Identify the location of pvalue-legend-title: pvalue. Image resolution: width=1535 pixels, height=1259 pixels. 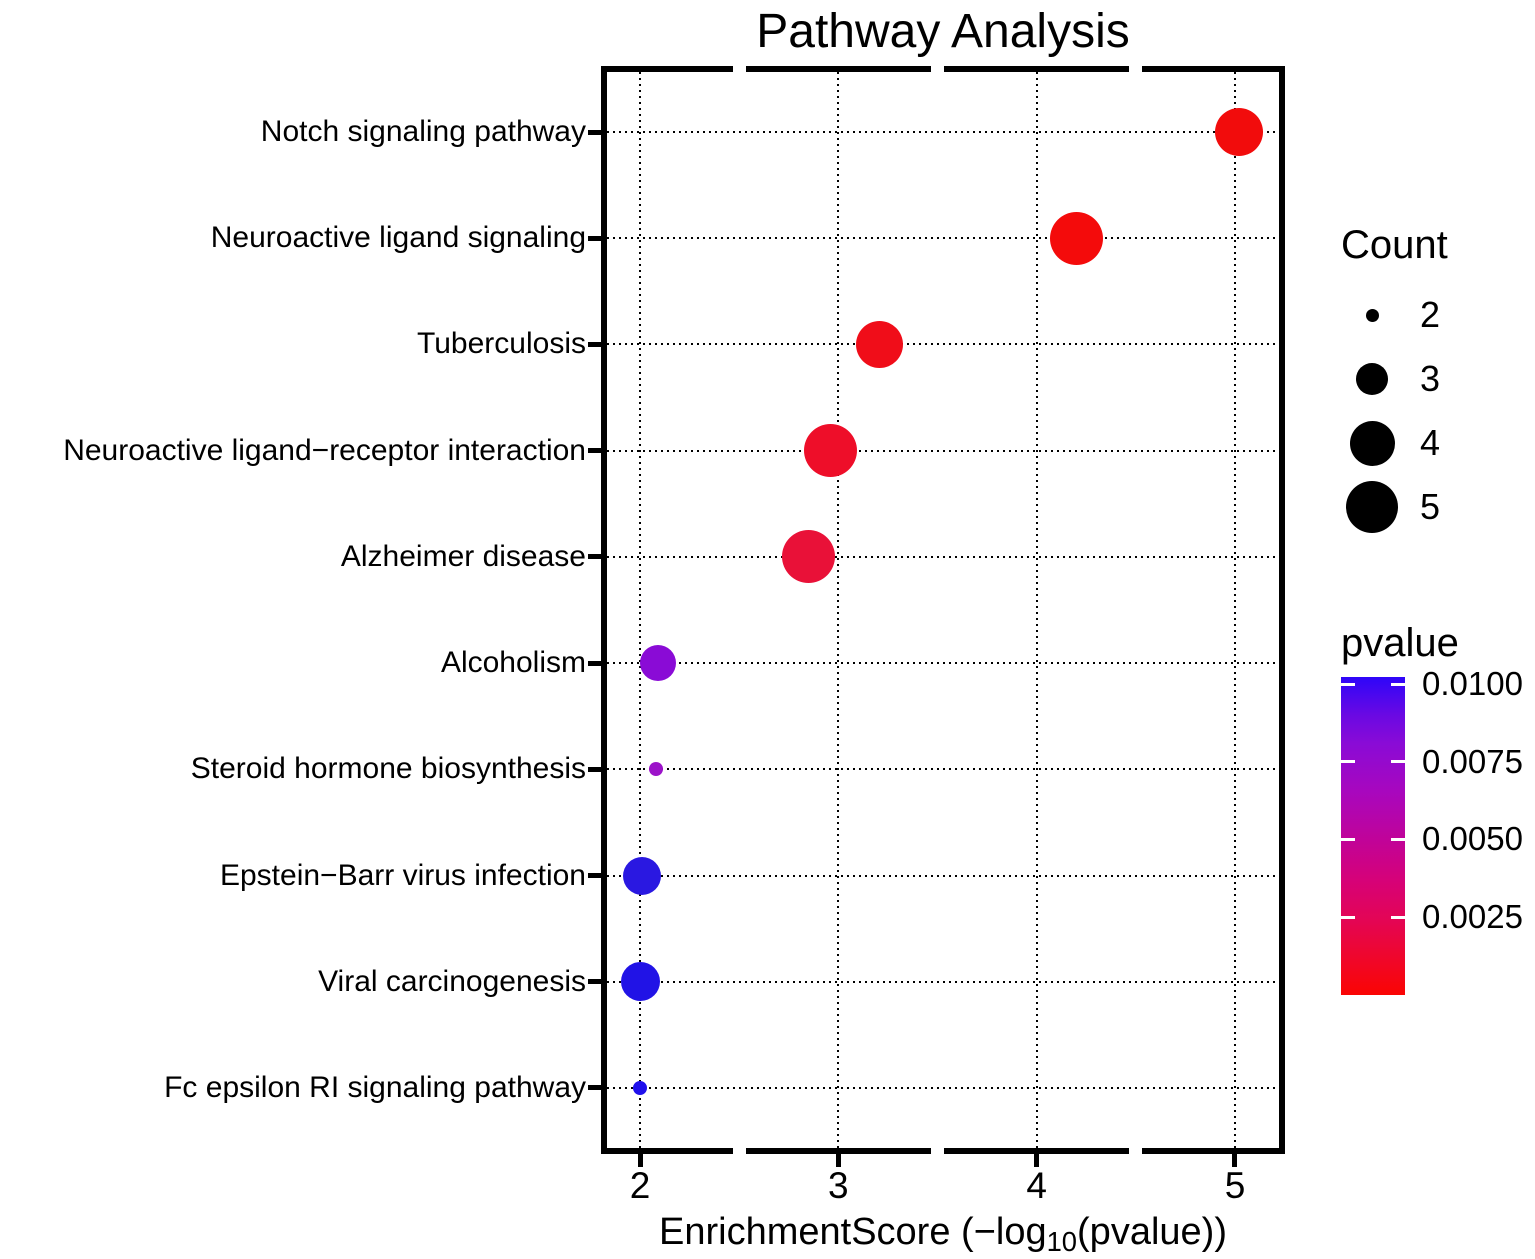
(1400, 643).